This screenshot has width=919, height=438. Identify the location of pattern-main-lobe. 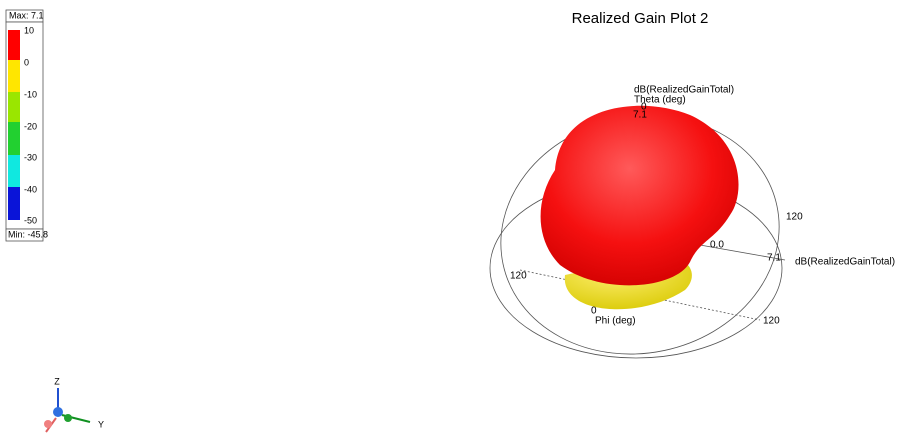
(639, 195).